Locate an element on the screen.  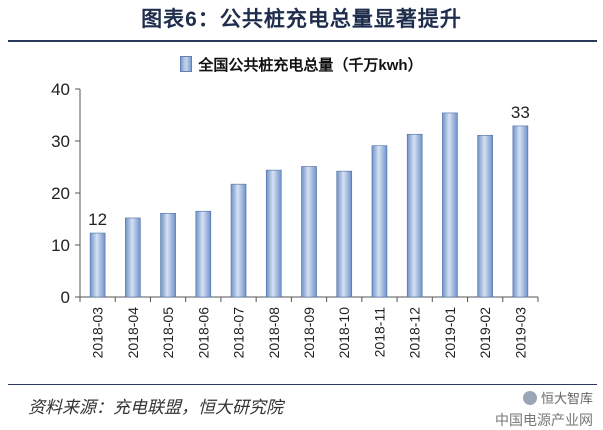
wechat-icon is located at coordinates (529, 397).